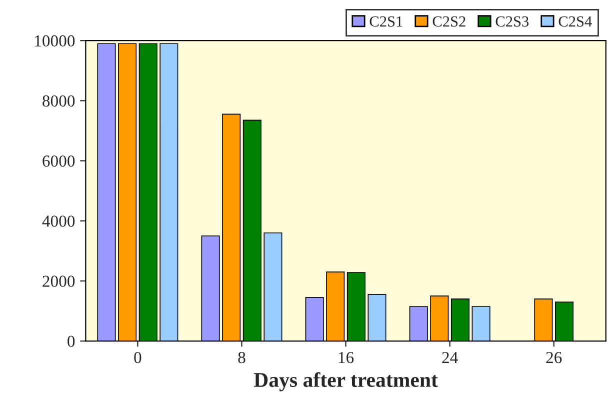 This screenshot has height=406, width=612. I want to click on y-tick-label: 10000, so click(55, 41).